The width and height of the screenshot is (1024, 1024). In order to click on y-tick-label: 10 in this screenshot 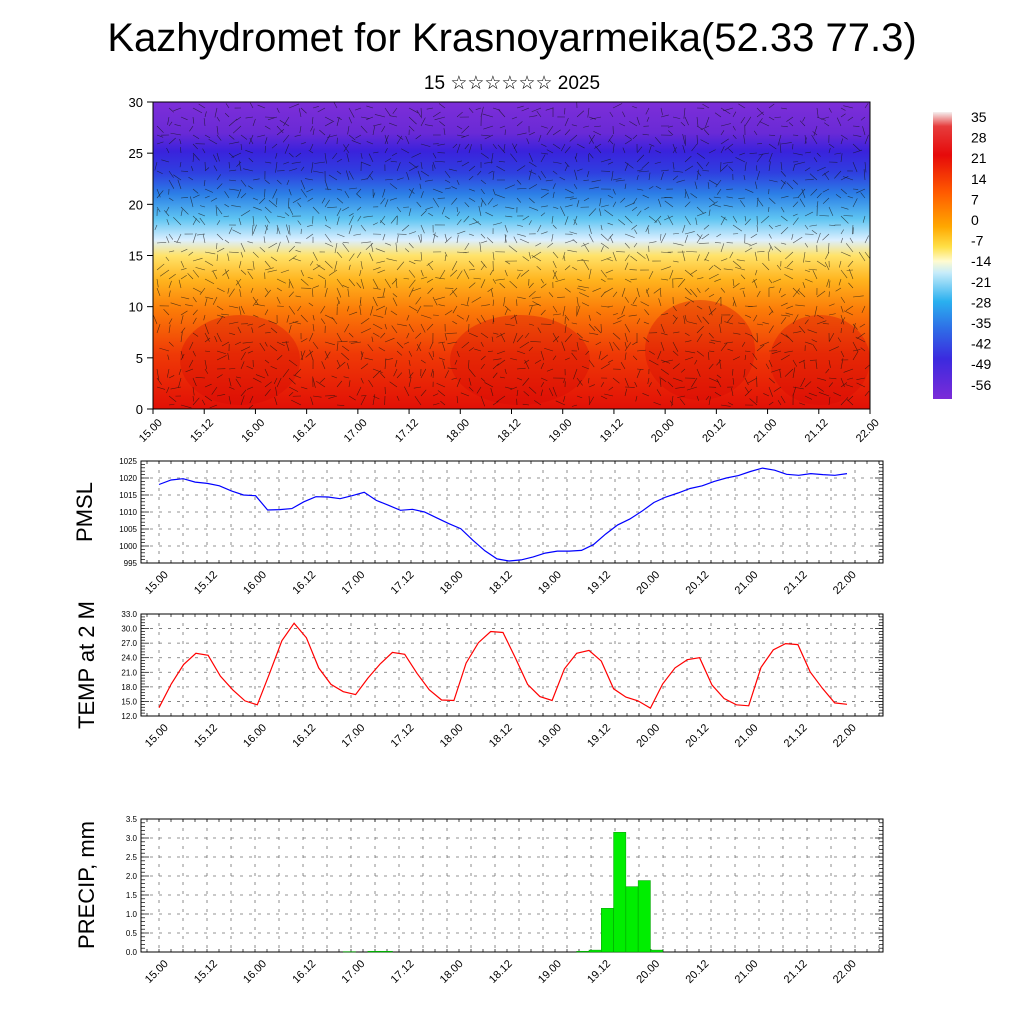, I will do `click(136, 307)`.